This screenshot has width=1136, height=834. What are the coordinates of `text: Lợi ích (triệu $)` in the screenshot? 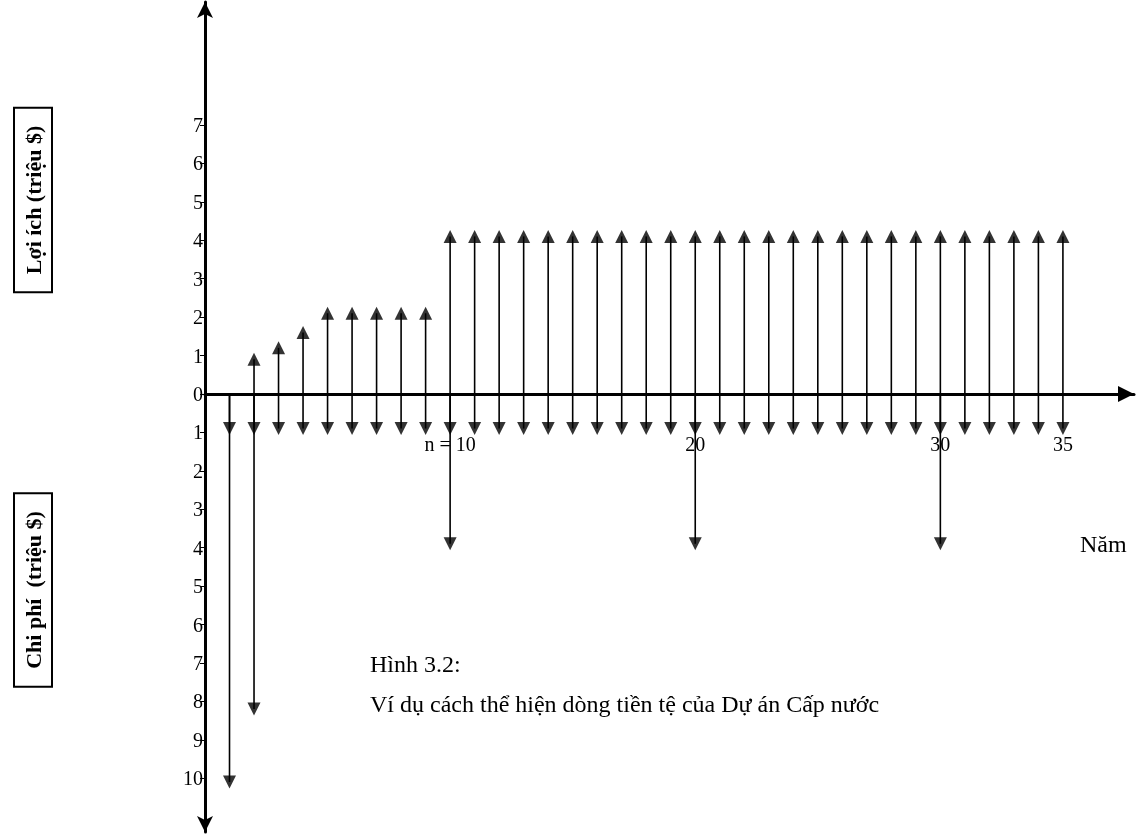 It's located at (33, 200).